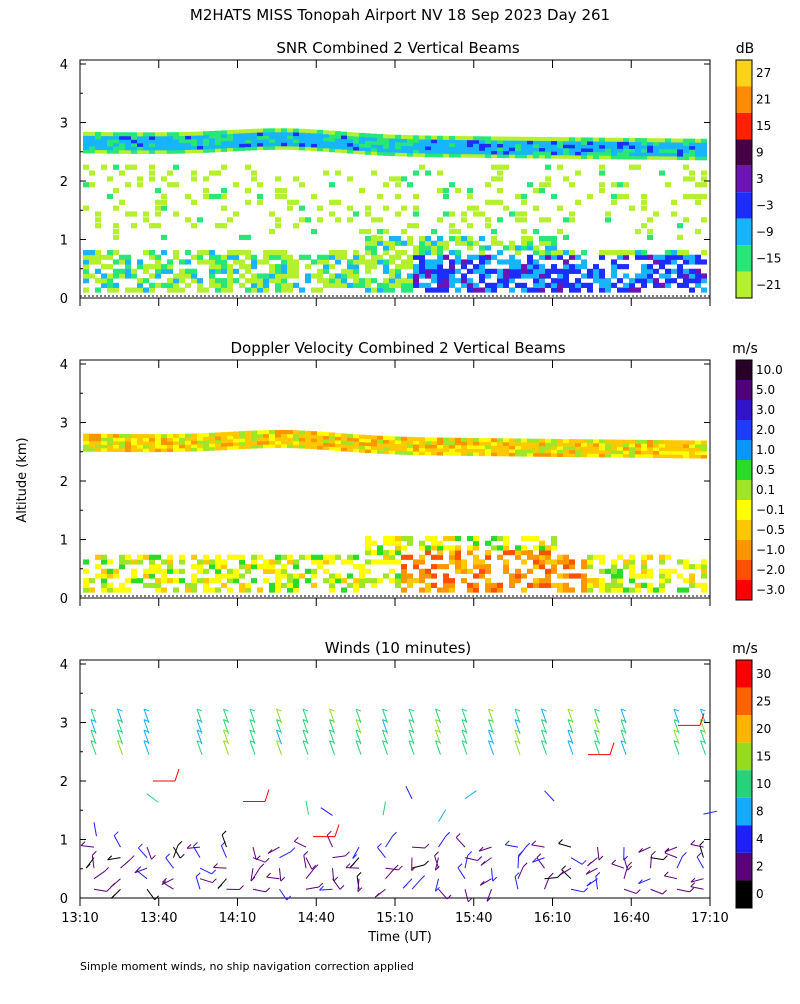 The width and height of the screenshot is (800, 1004). I want to click on colorbar-swatch, so click(744, 729).